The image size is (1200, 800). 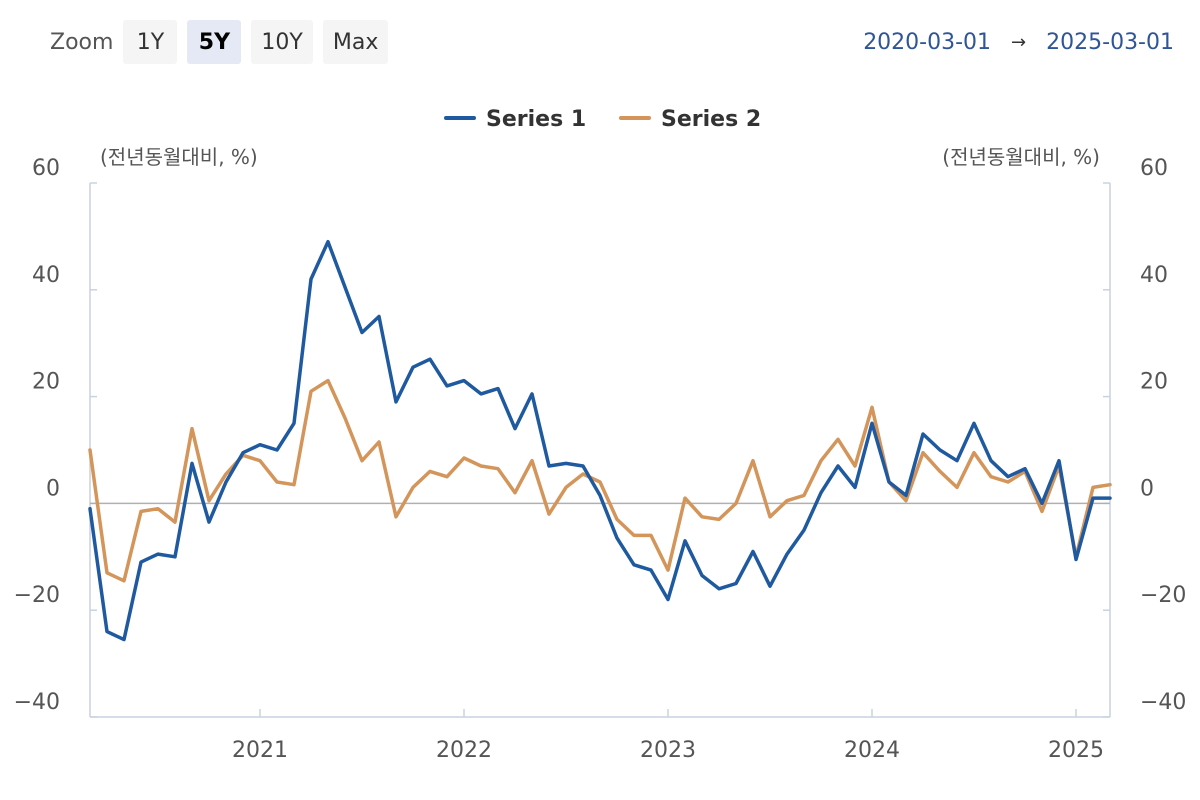 What do you see at coordinates (711, 119) in the screenshot?
I see `legend-label: Series 2` at bounding box center [711, 119].